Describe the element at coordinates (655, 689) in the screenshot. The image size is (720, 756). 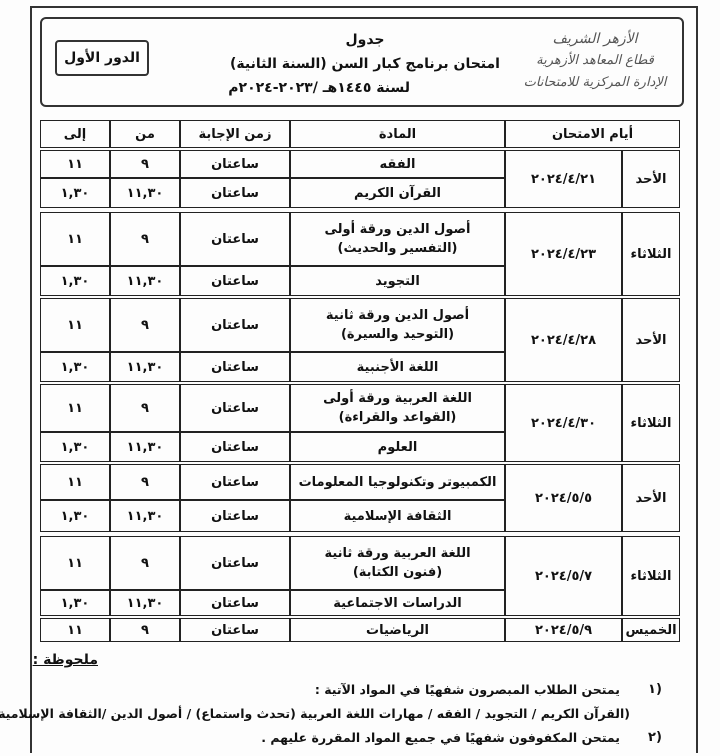
I see `note-number: ١)` at that location.